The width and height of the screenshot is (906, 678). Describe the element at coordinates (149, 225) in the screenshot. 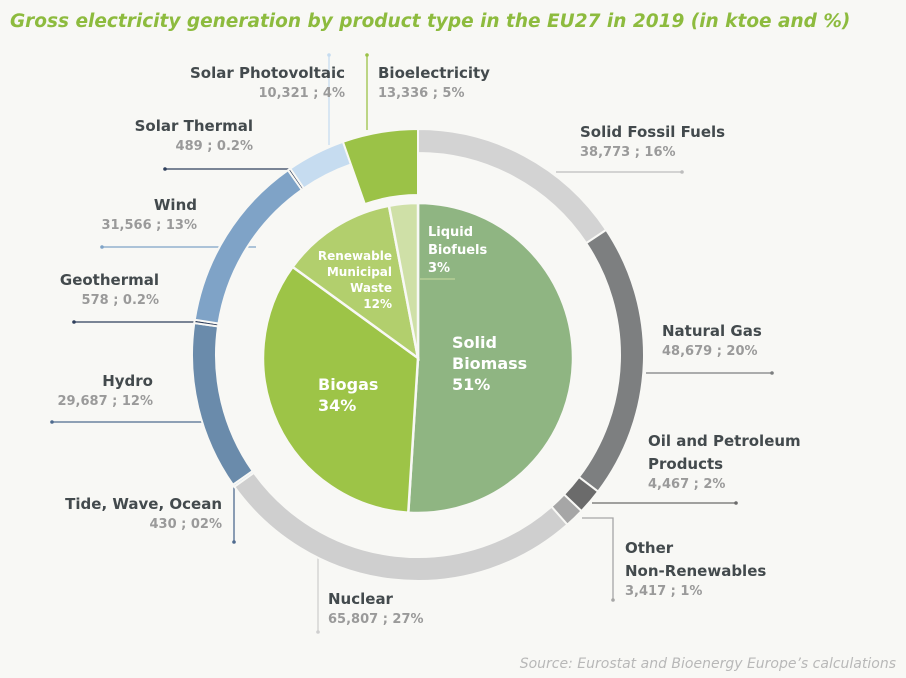

I see `value-wind: 31,566 ; 13%` at that location.